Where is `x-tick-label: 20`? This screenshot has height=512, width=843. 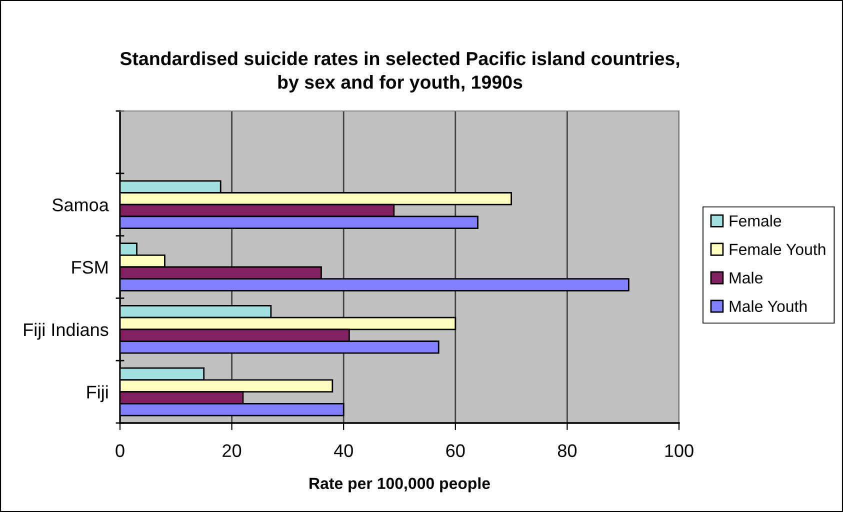
x-tick-label: 20 is located at coordinates (232, 451).